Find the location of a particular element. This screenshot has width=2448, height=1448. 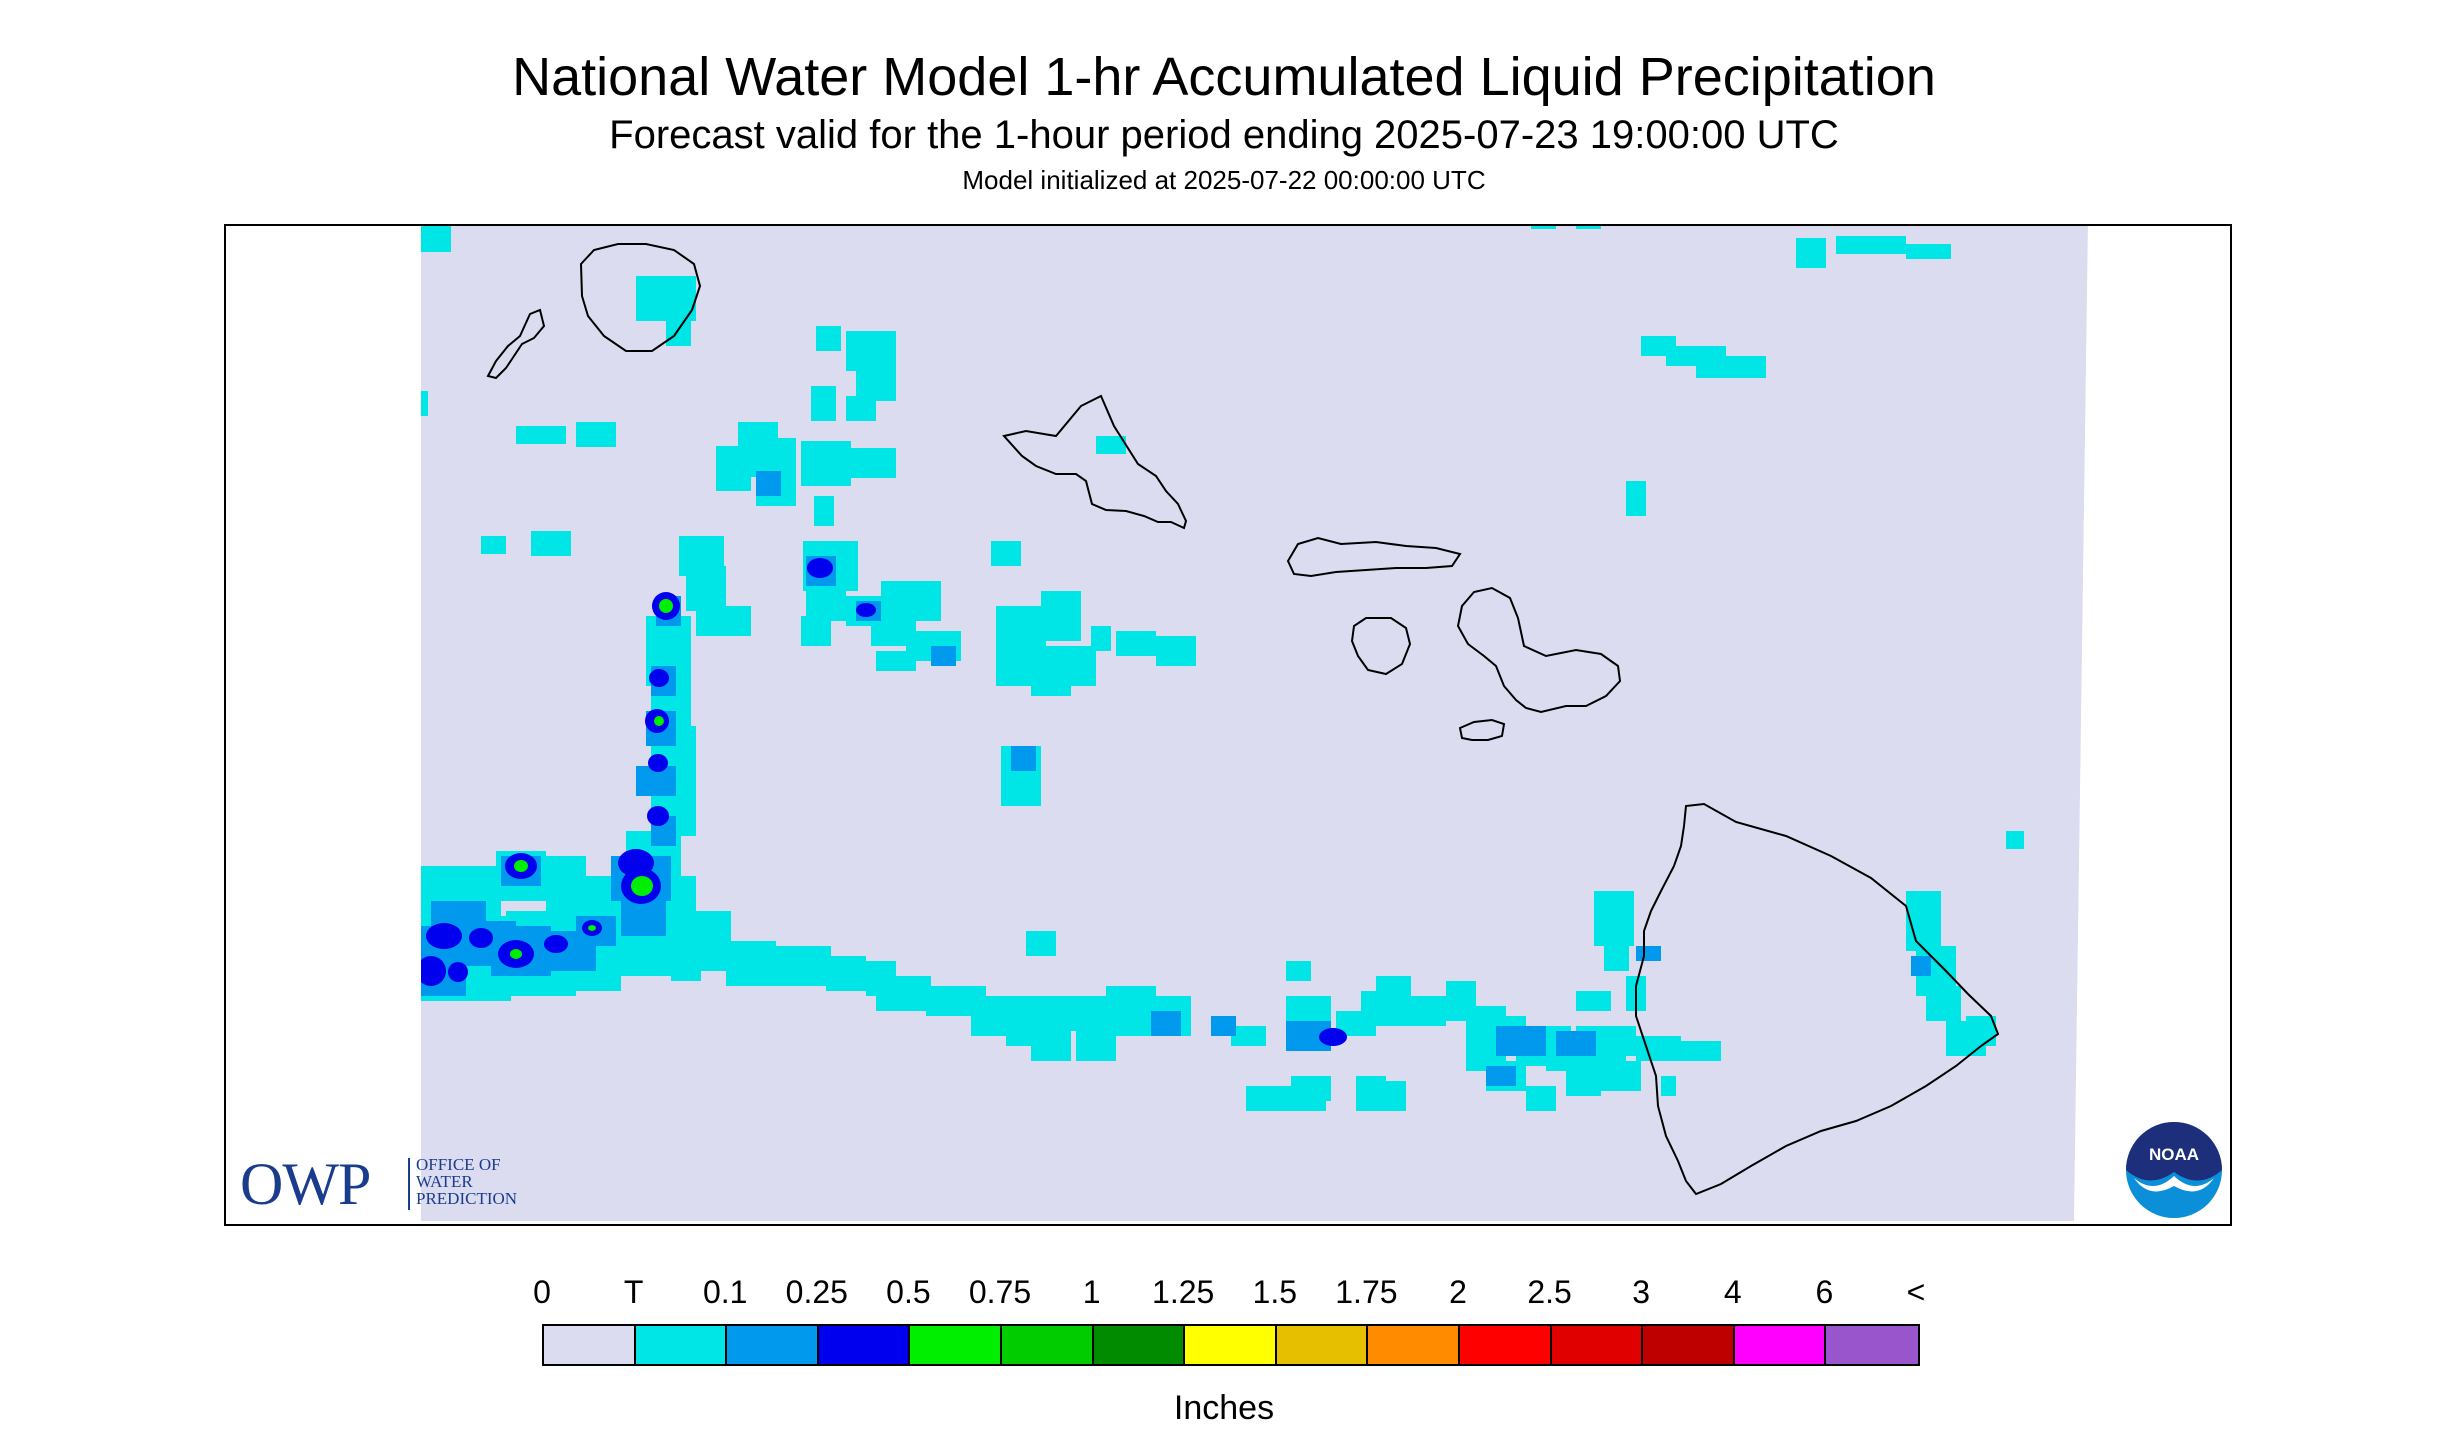

legend-label: 4 is located at coordinates (1732, 1292).